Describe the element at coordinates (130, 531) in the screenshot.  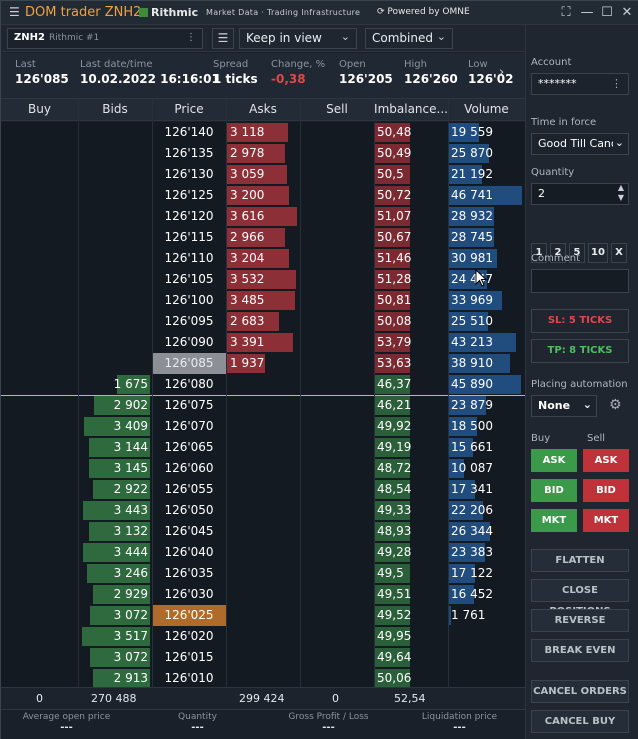
I see `bid-size: 3 132` at that location.